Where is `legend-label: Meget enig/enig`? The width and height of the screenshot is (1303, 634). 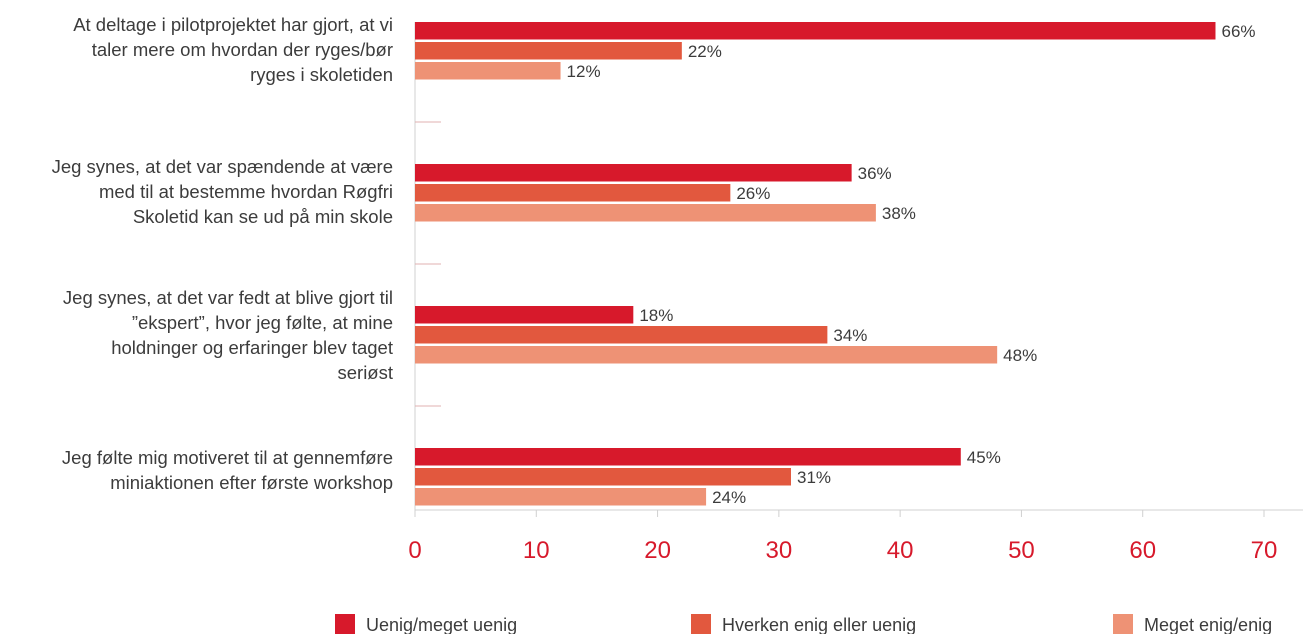 legend-label: Meget enig/enig is located at coordinates (1208, 624).